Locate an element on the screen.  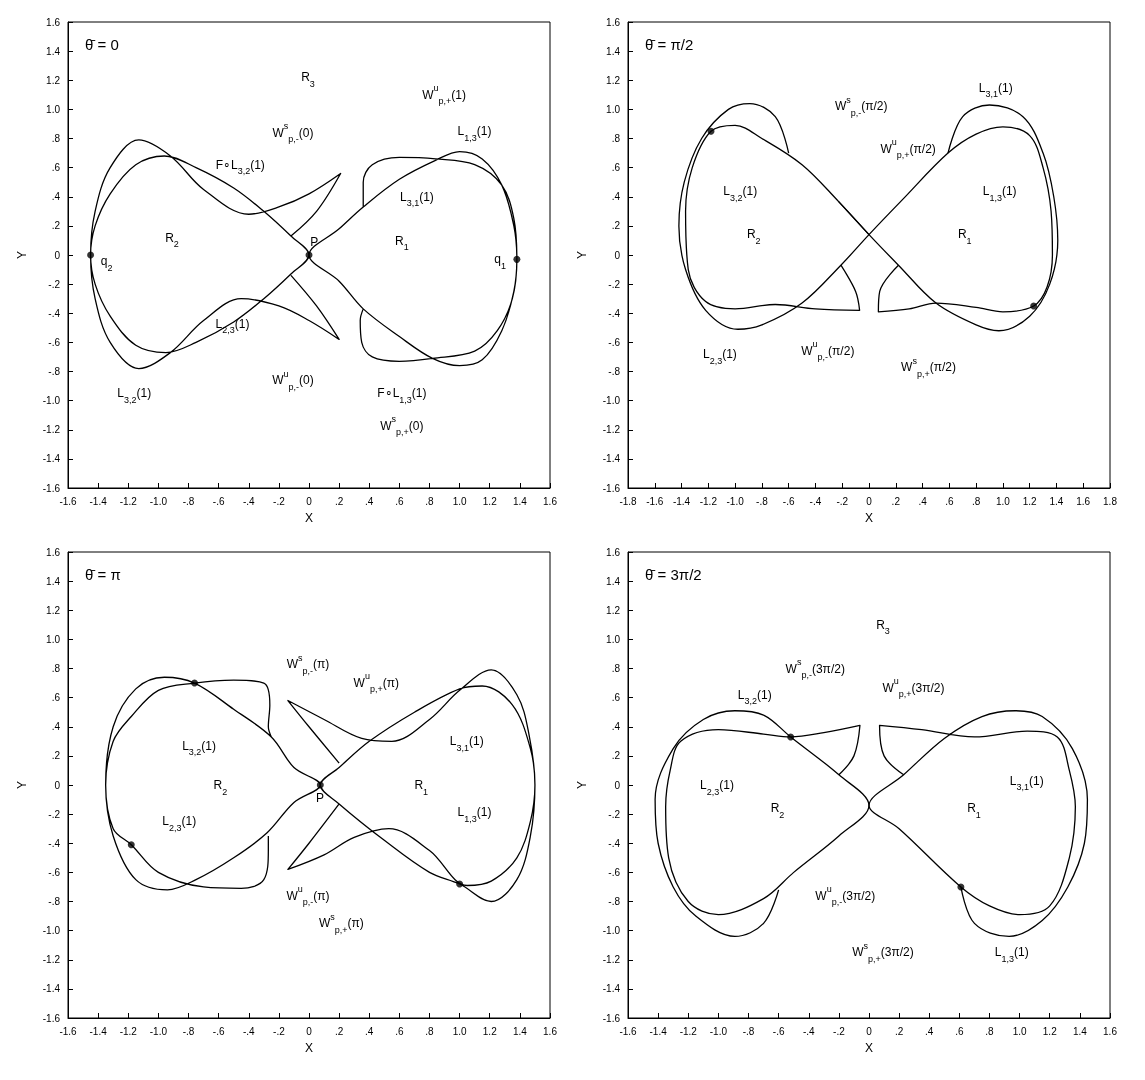
x-axis-title: X is located at coordinates (869, 518).